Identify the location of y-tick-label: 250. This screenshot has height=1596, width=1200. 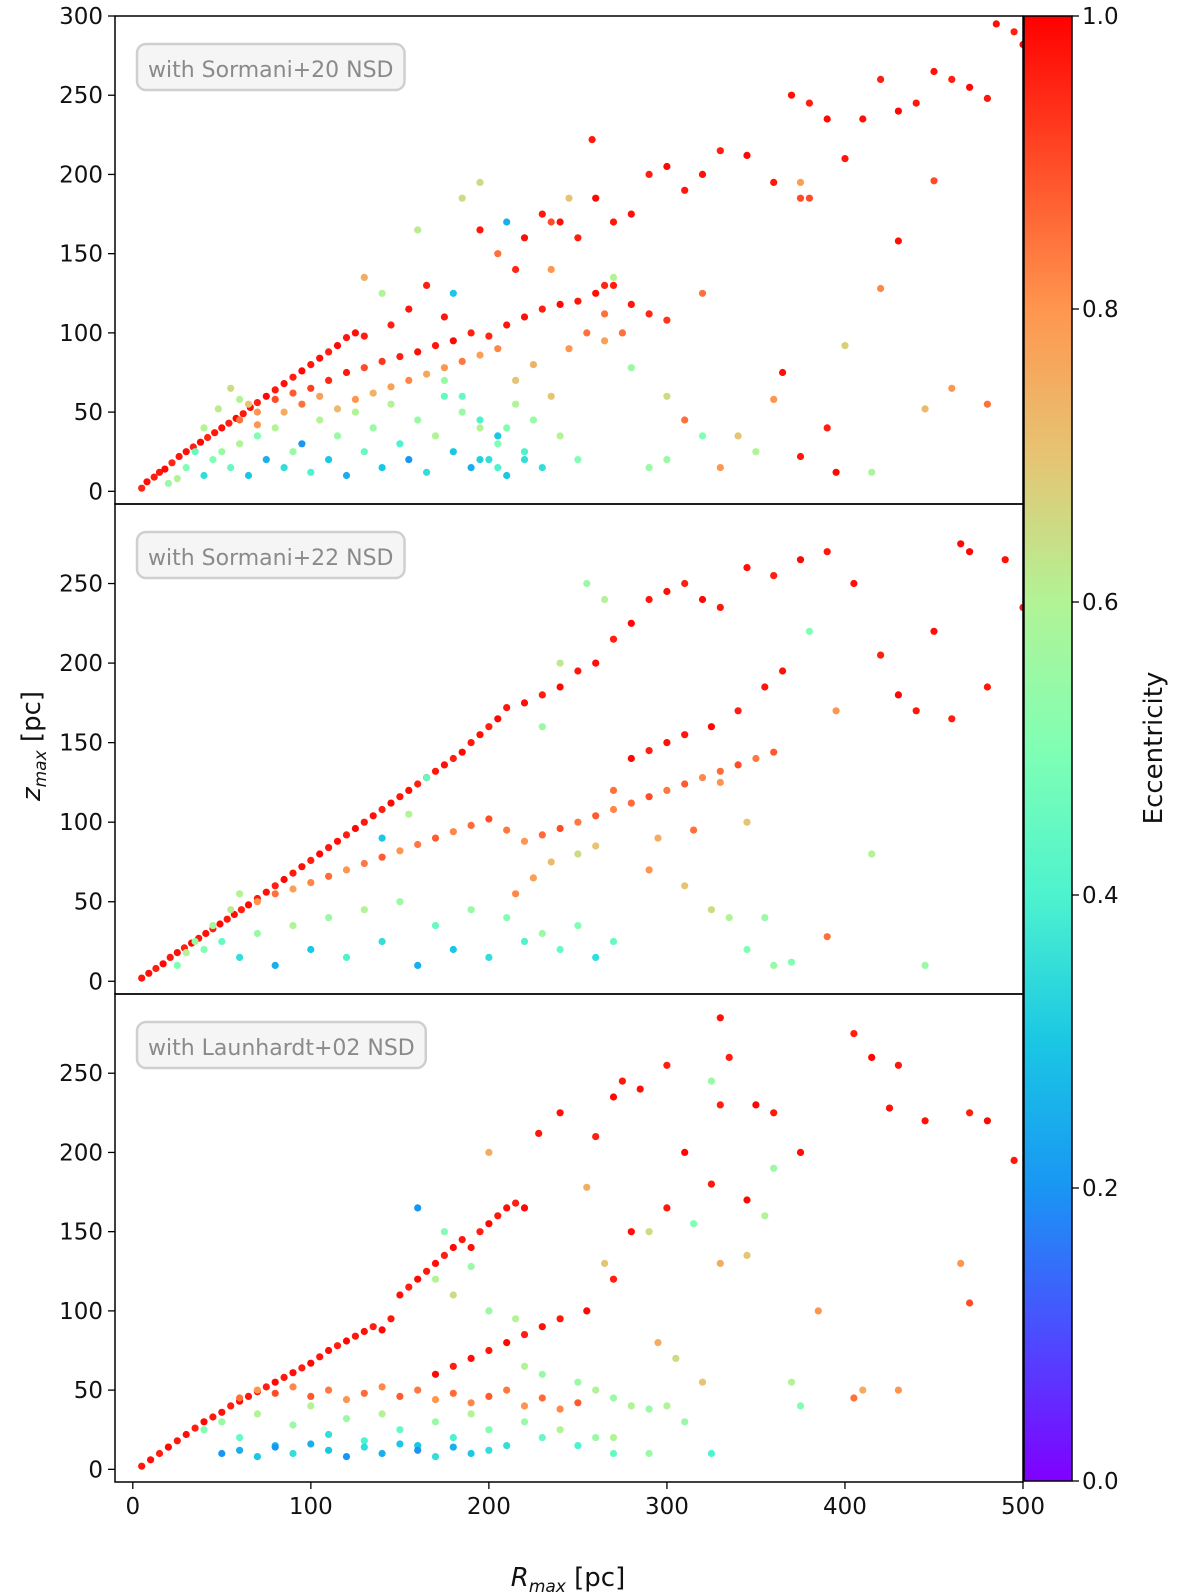
(81, 96).